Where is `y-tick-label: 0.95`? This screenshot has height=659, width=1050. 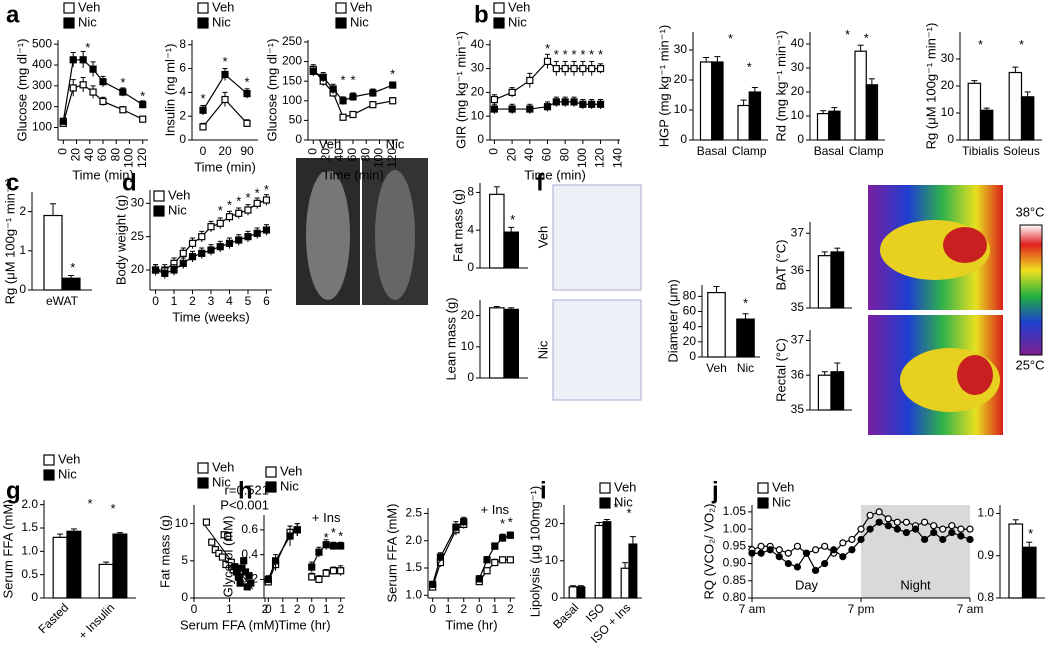
y-tick-label: 0.95 is located at coordinates (735, 546).